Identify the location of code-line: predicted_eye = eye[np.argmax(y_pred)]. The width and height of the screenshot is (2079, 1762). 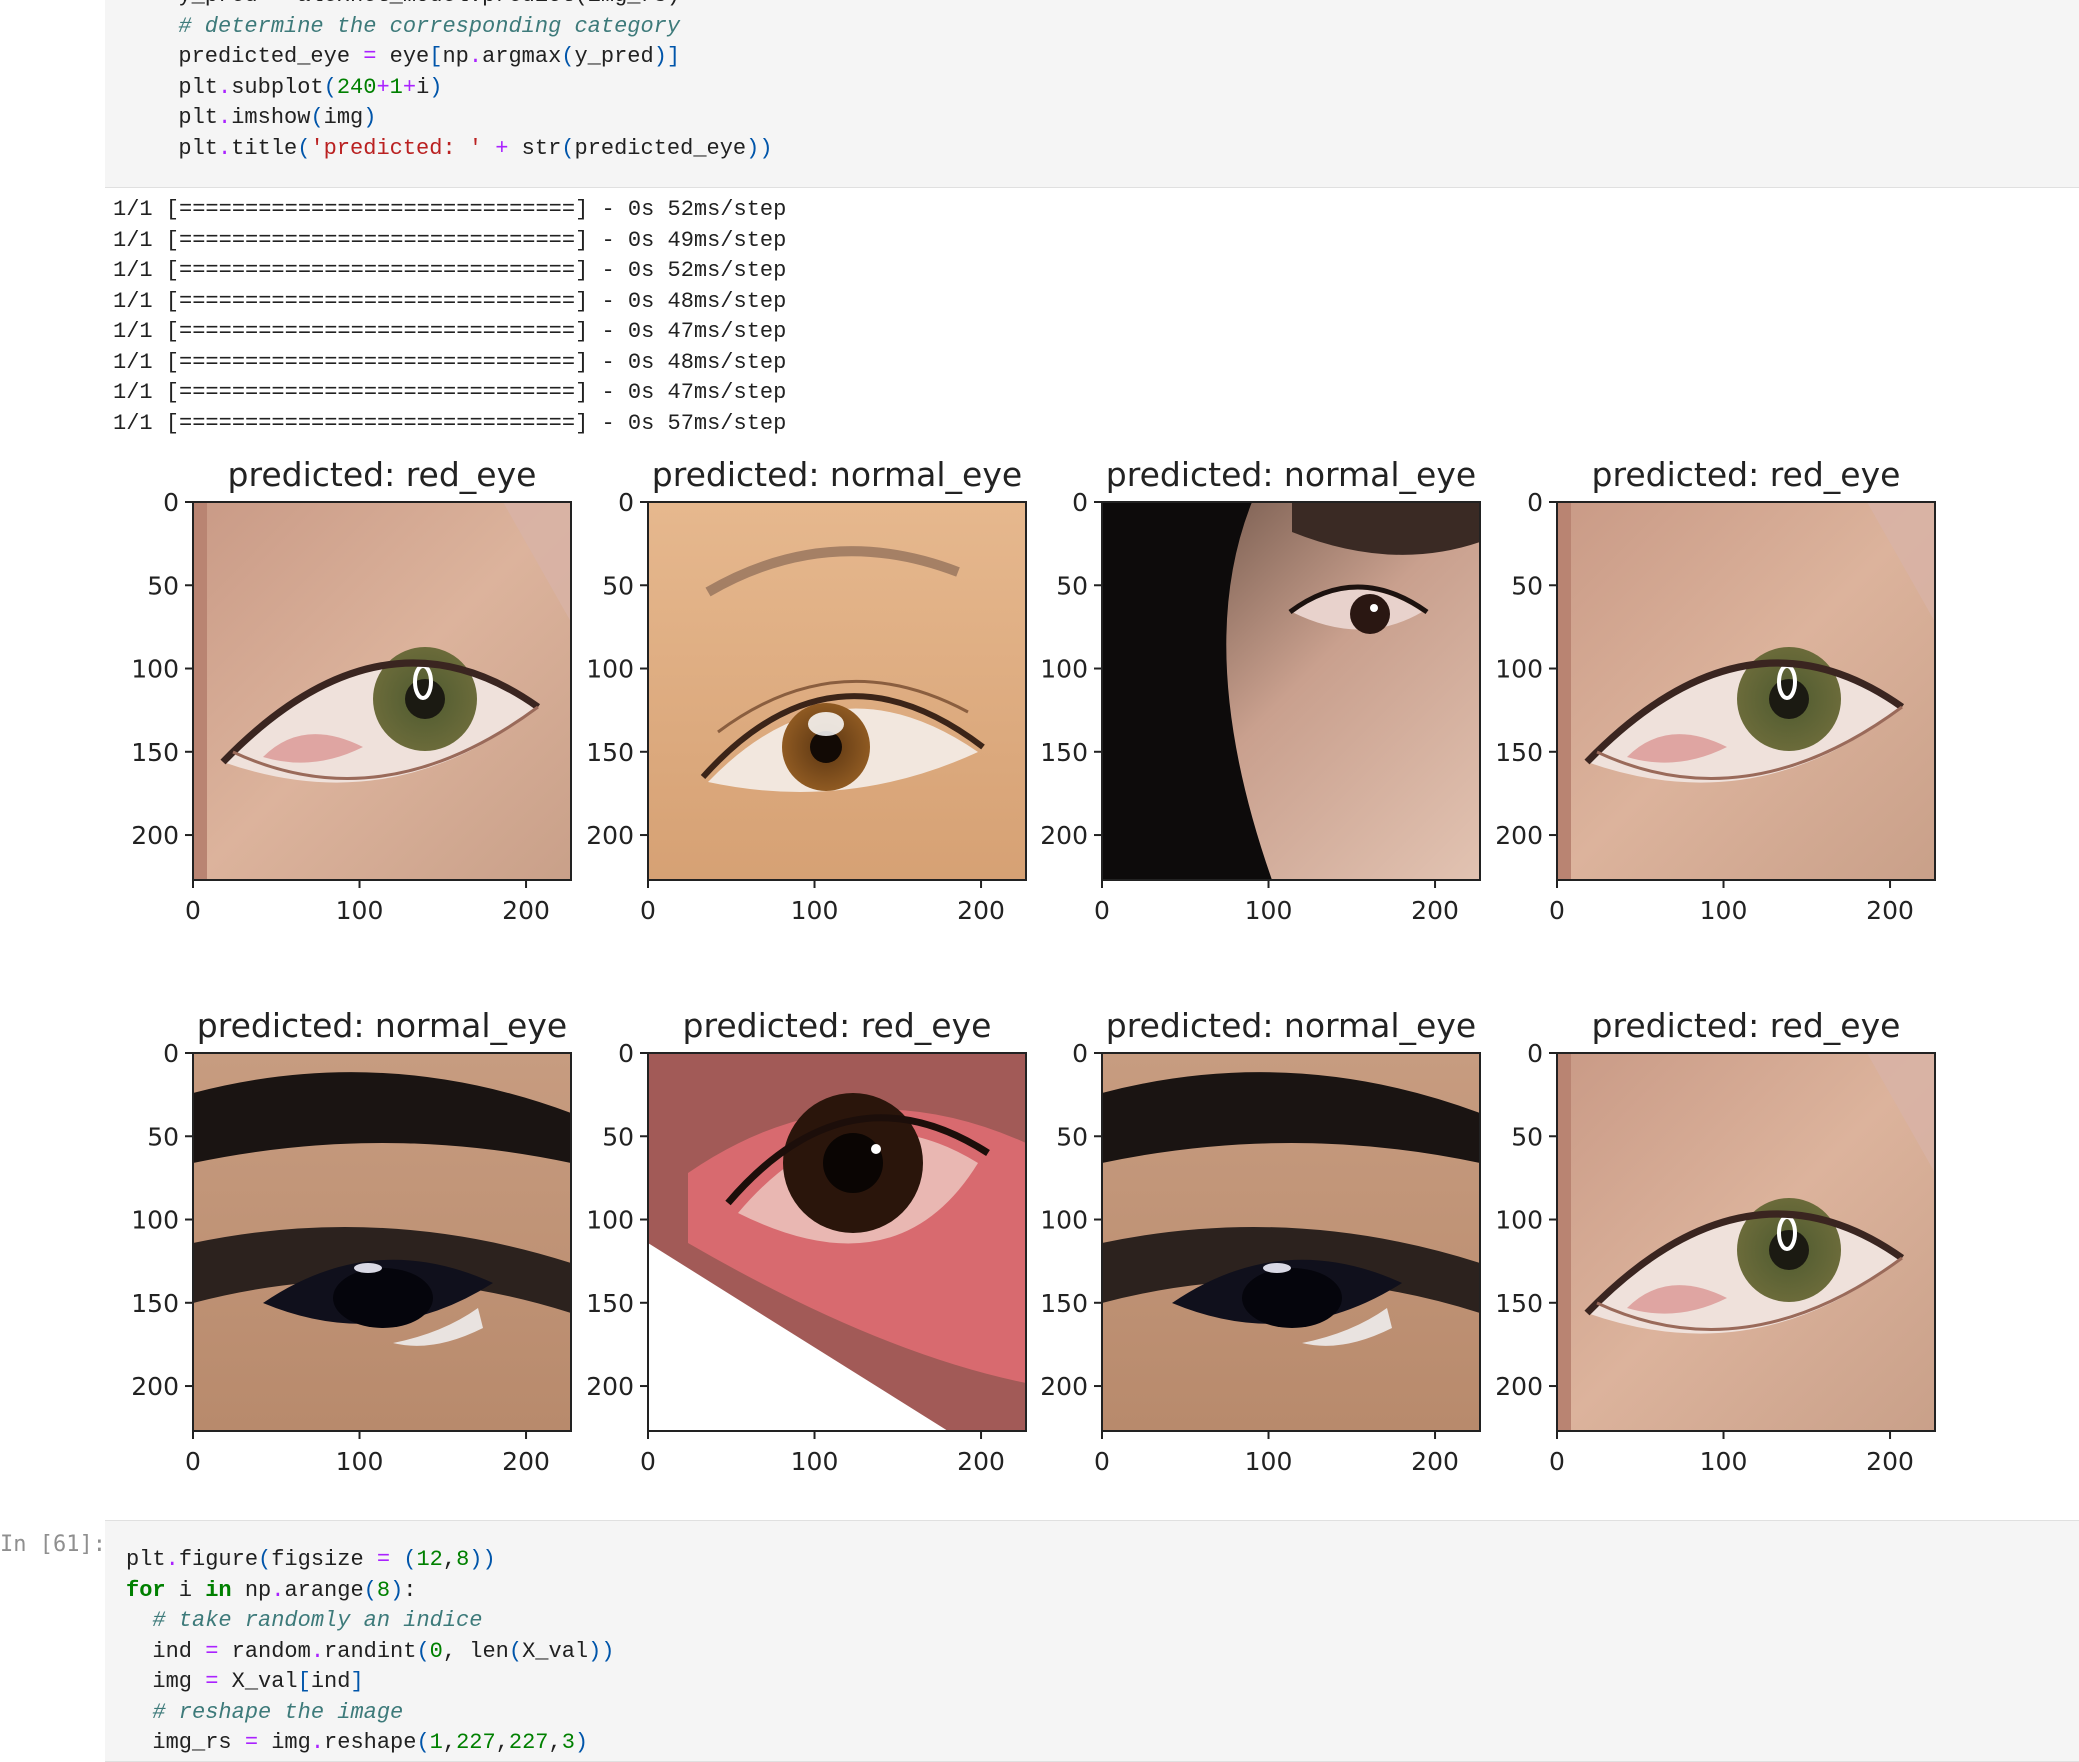
(416, 56).